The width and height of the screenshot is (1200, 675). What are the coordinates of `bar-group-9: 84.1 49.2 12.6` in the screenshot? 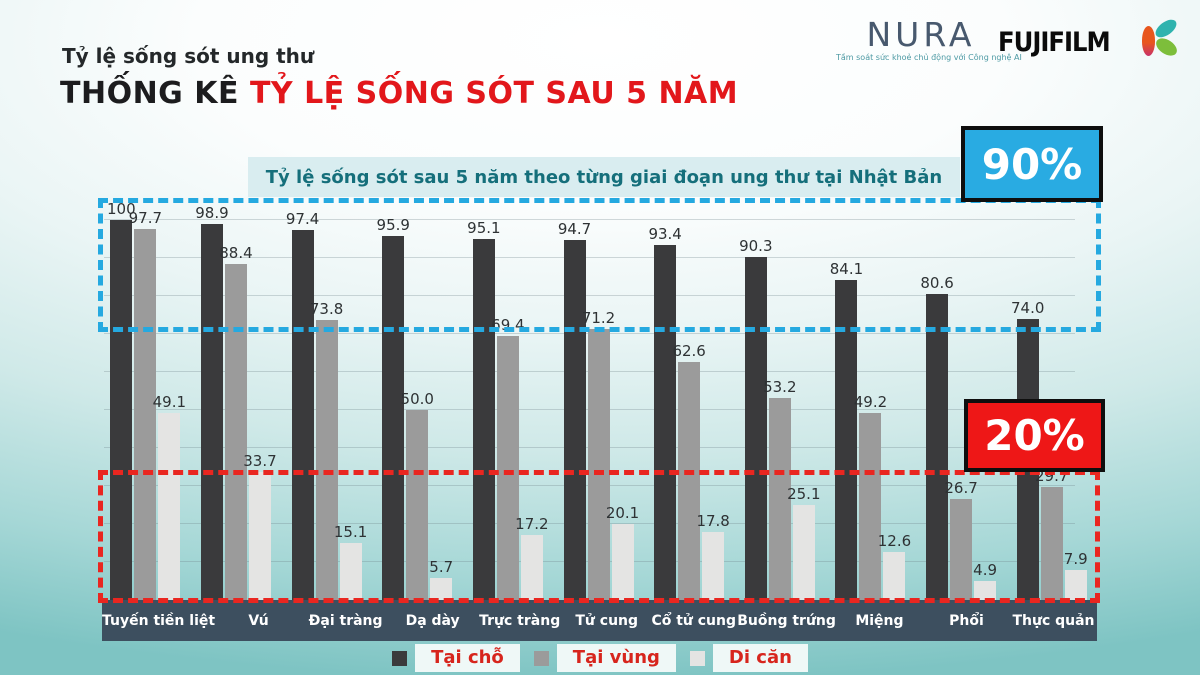 It's located at (870, 410).